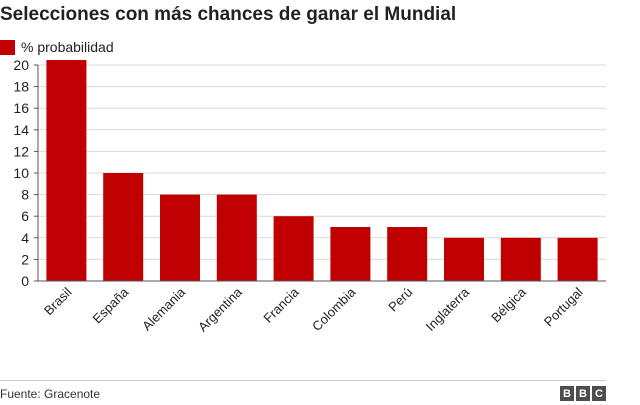 The width and height of the screenshot is (640, 405). I want to click on x-tick-label: Perú, so click(400, 300).